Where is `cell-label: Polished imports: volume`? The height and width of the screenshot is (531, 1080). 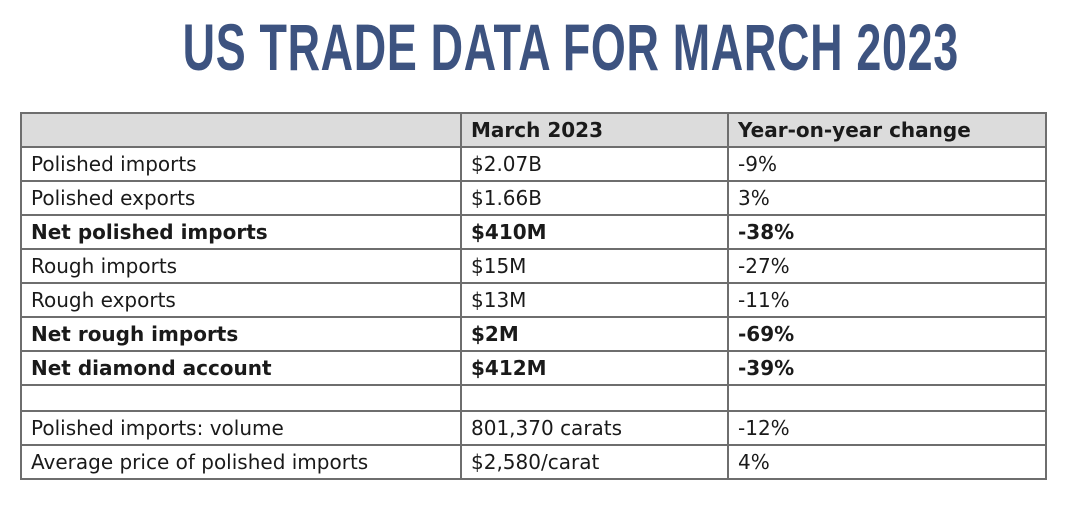 cell-label: Polished imports: volume is located at coordinates (241, 428).